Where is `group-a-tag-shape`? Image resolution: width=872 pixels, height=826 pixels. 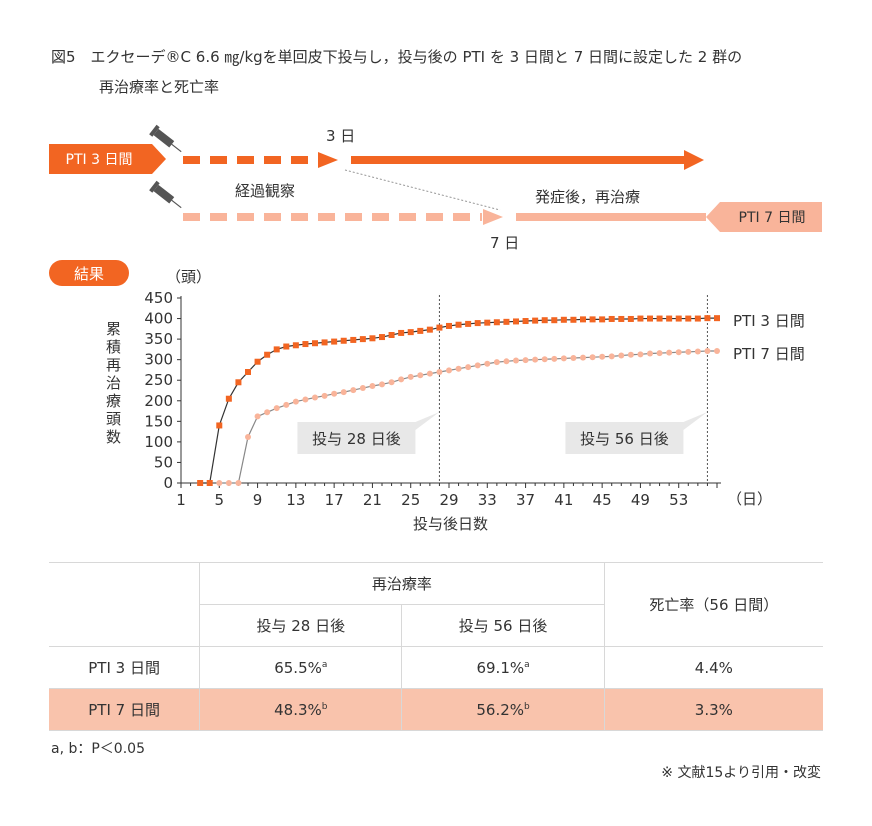 group-a-tag-shape is located at coordinates (107, 159).